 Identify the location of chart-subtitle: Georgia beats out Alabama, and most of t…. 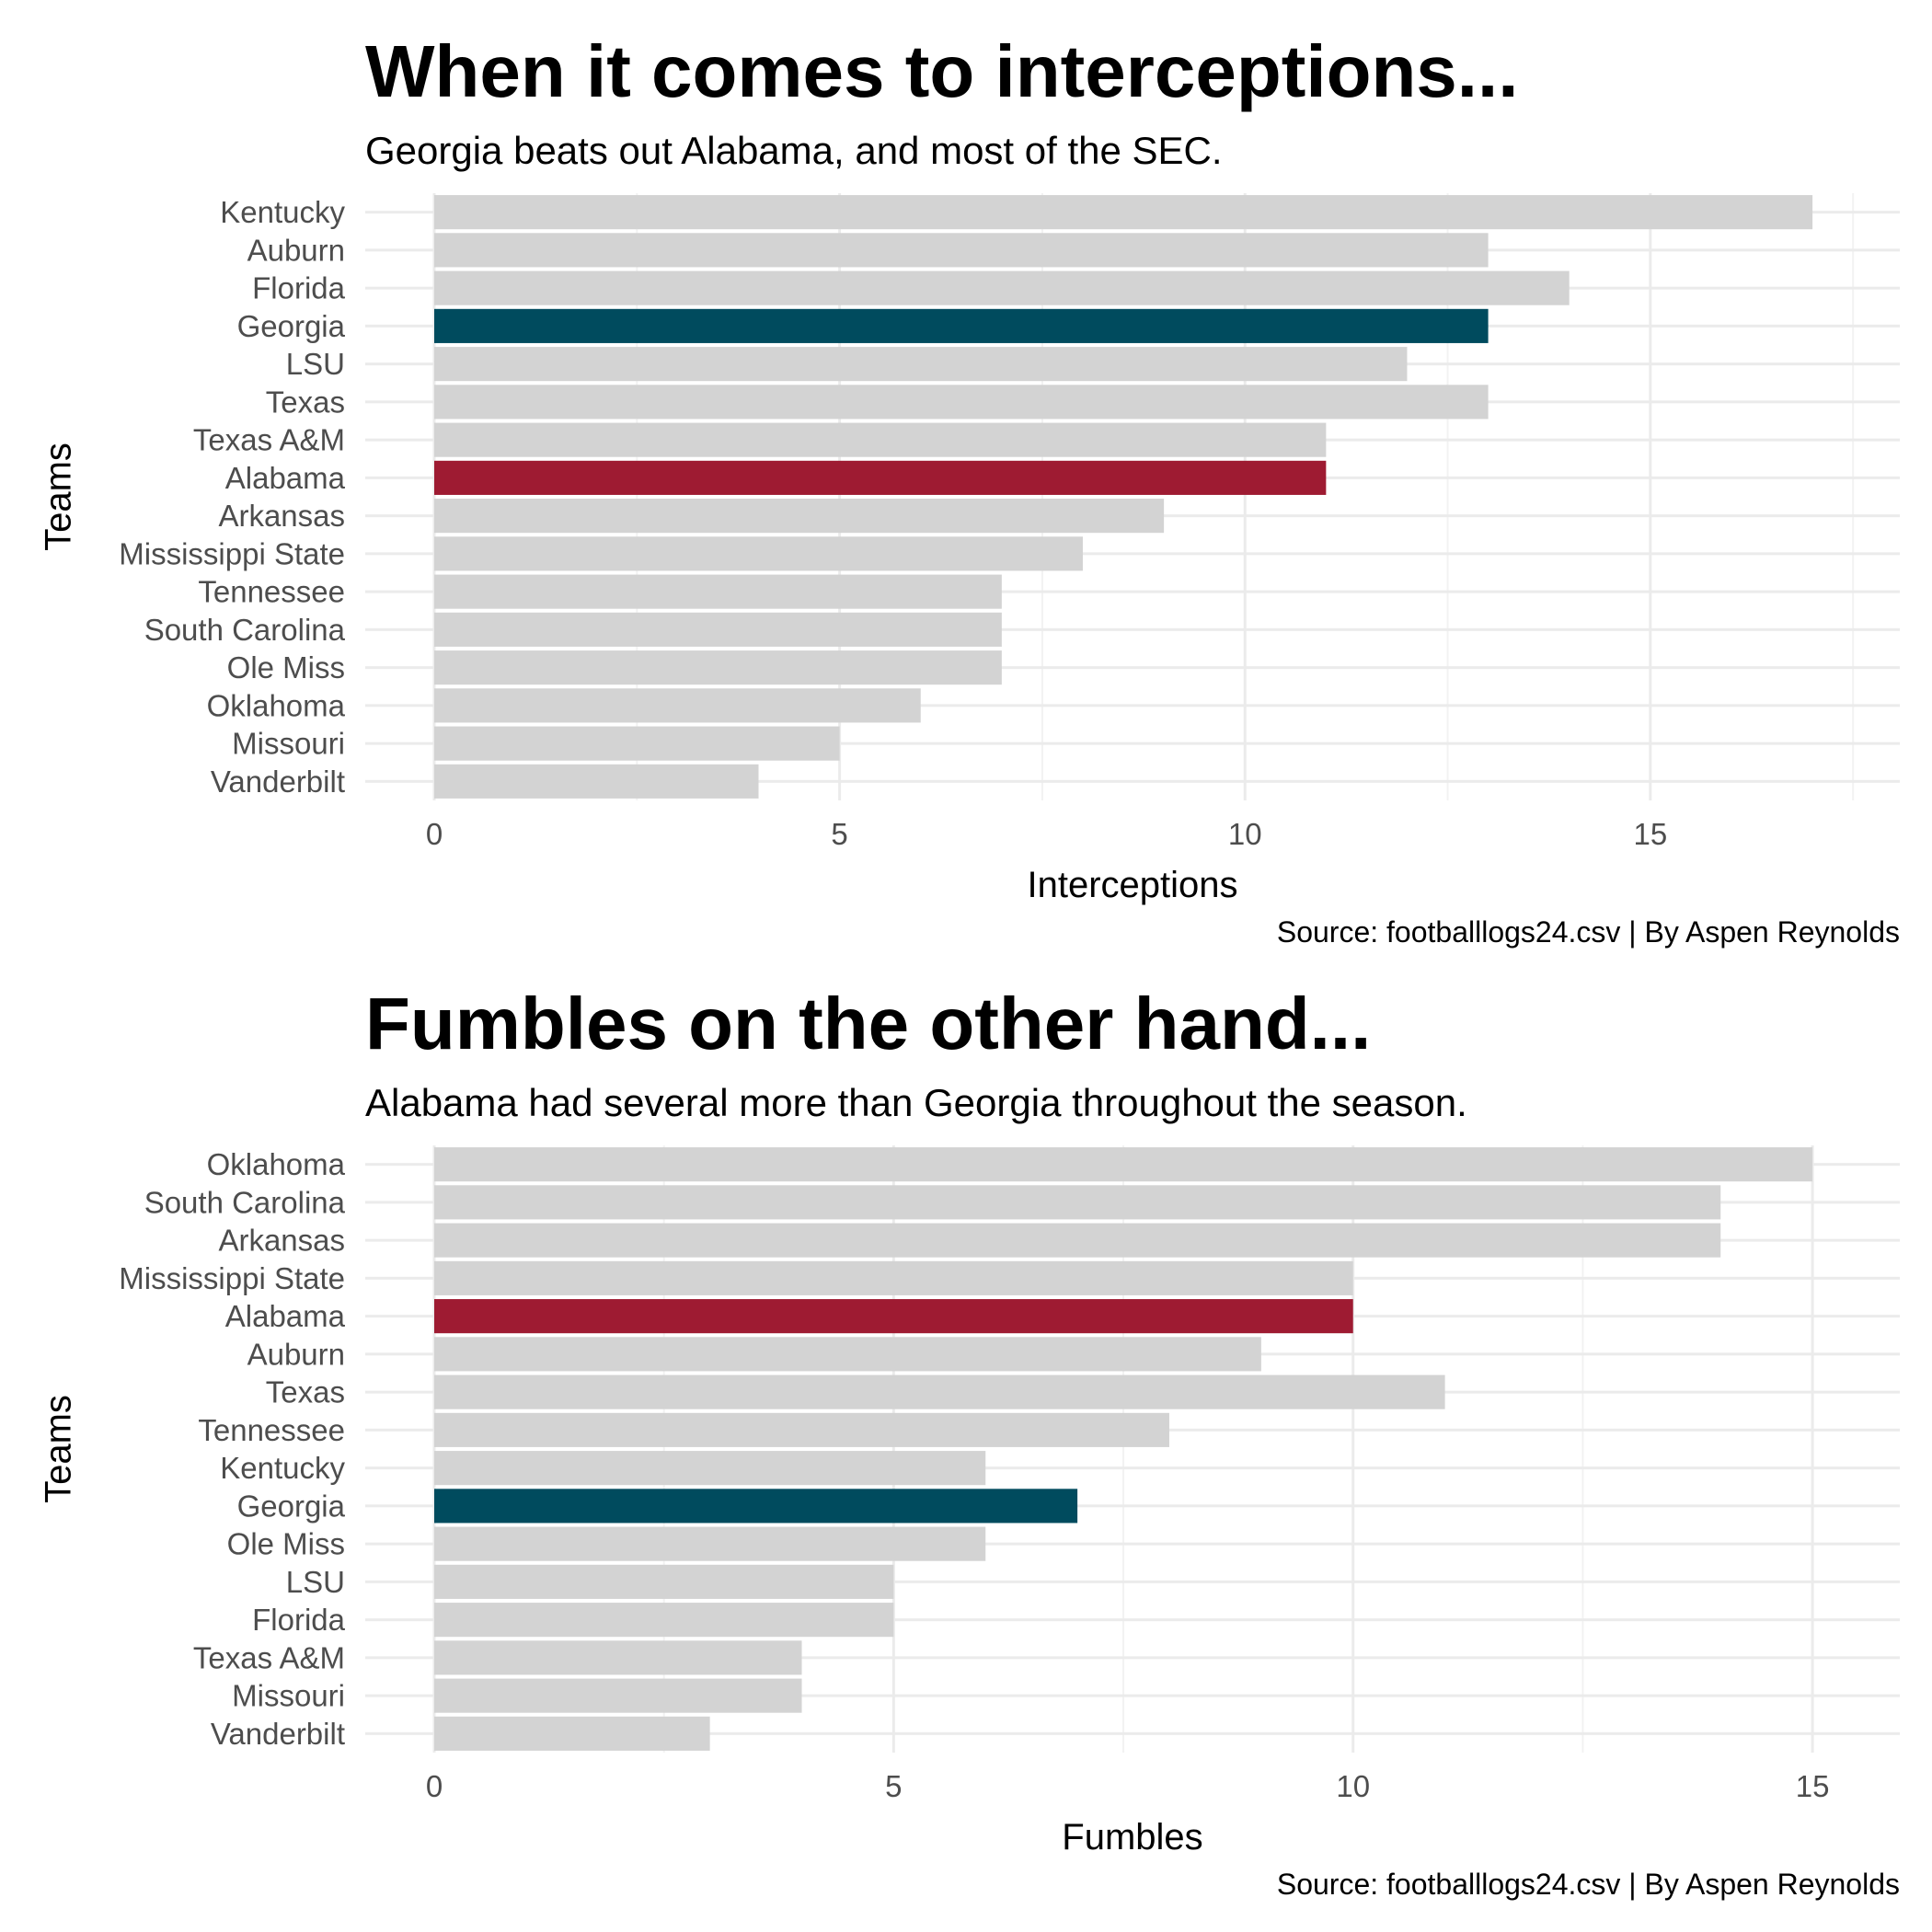
(794, 150).